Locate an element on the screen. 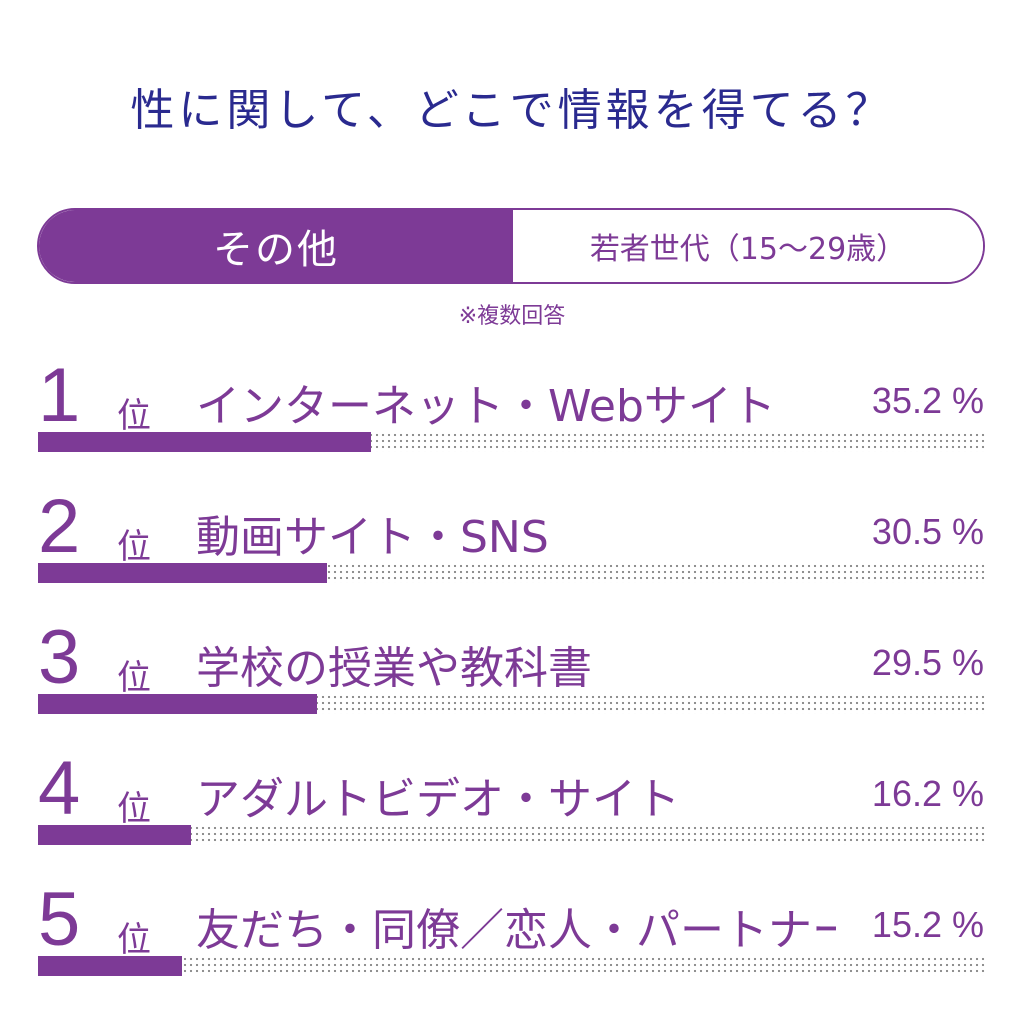  category-label: 学校の授業や教科書 is located at coordinates (394, 668).